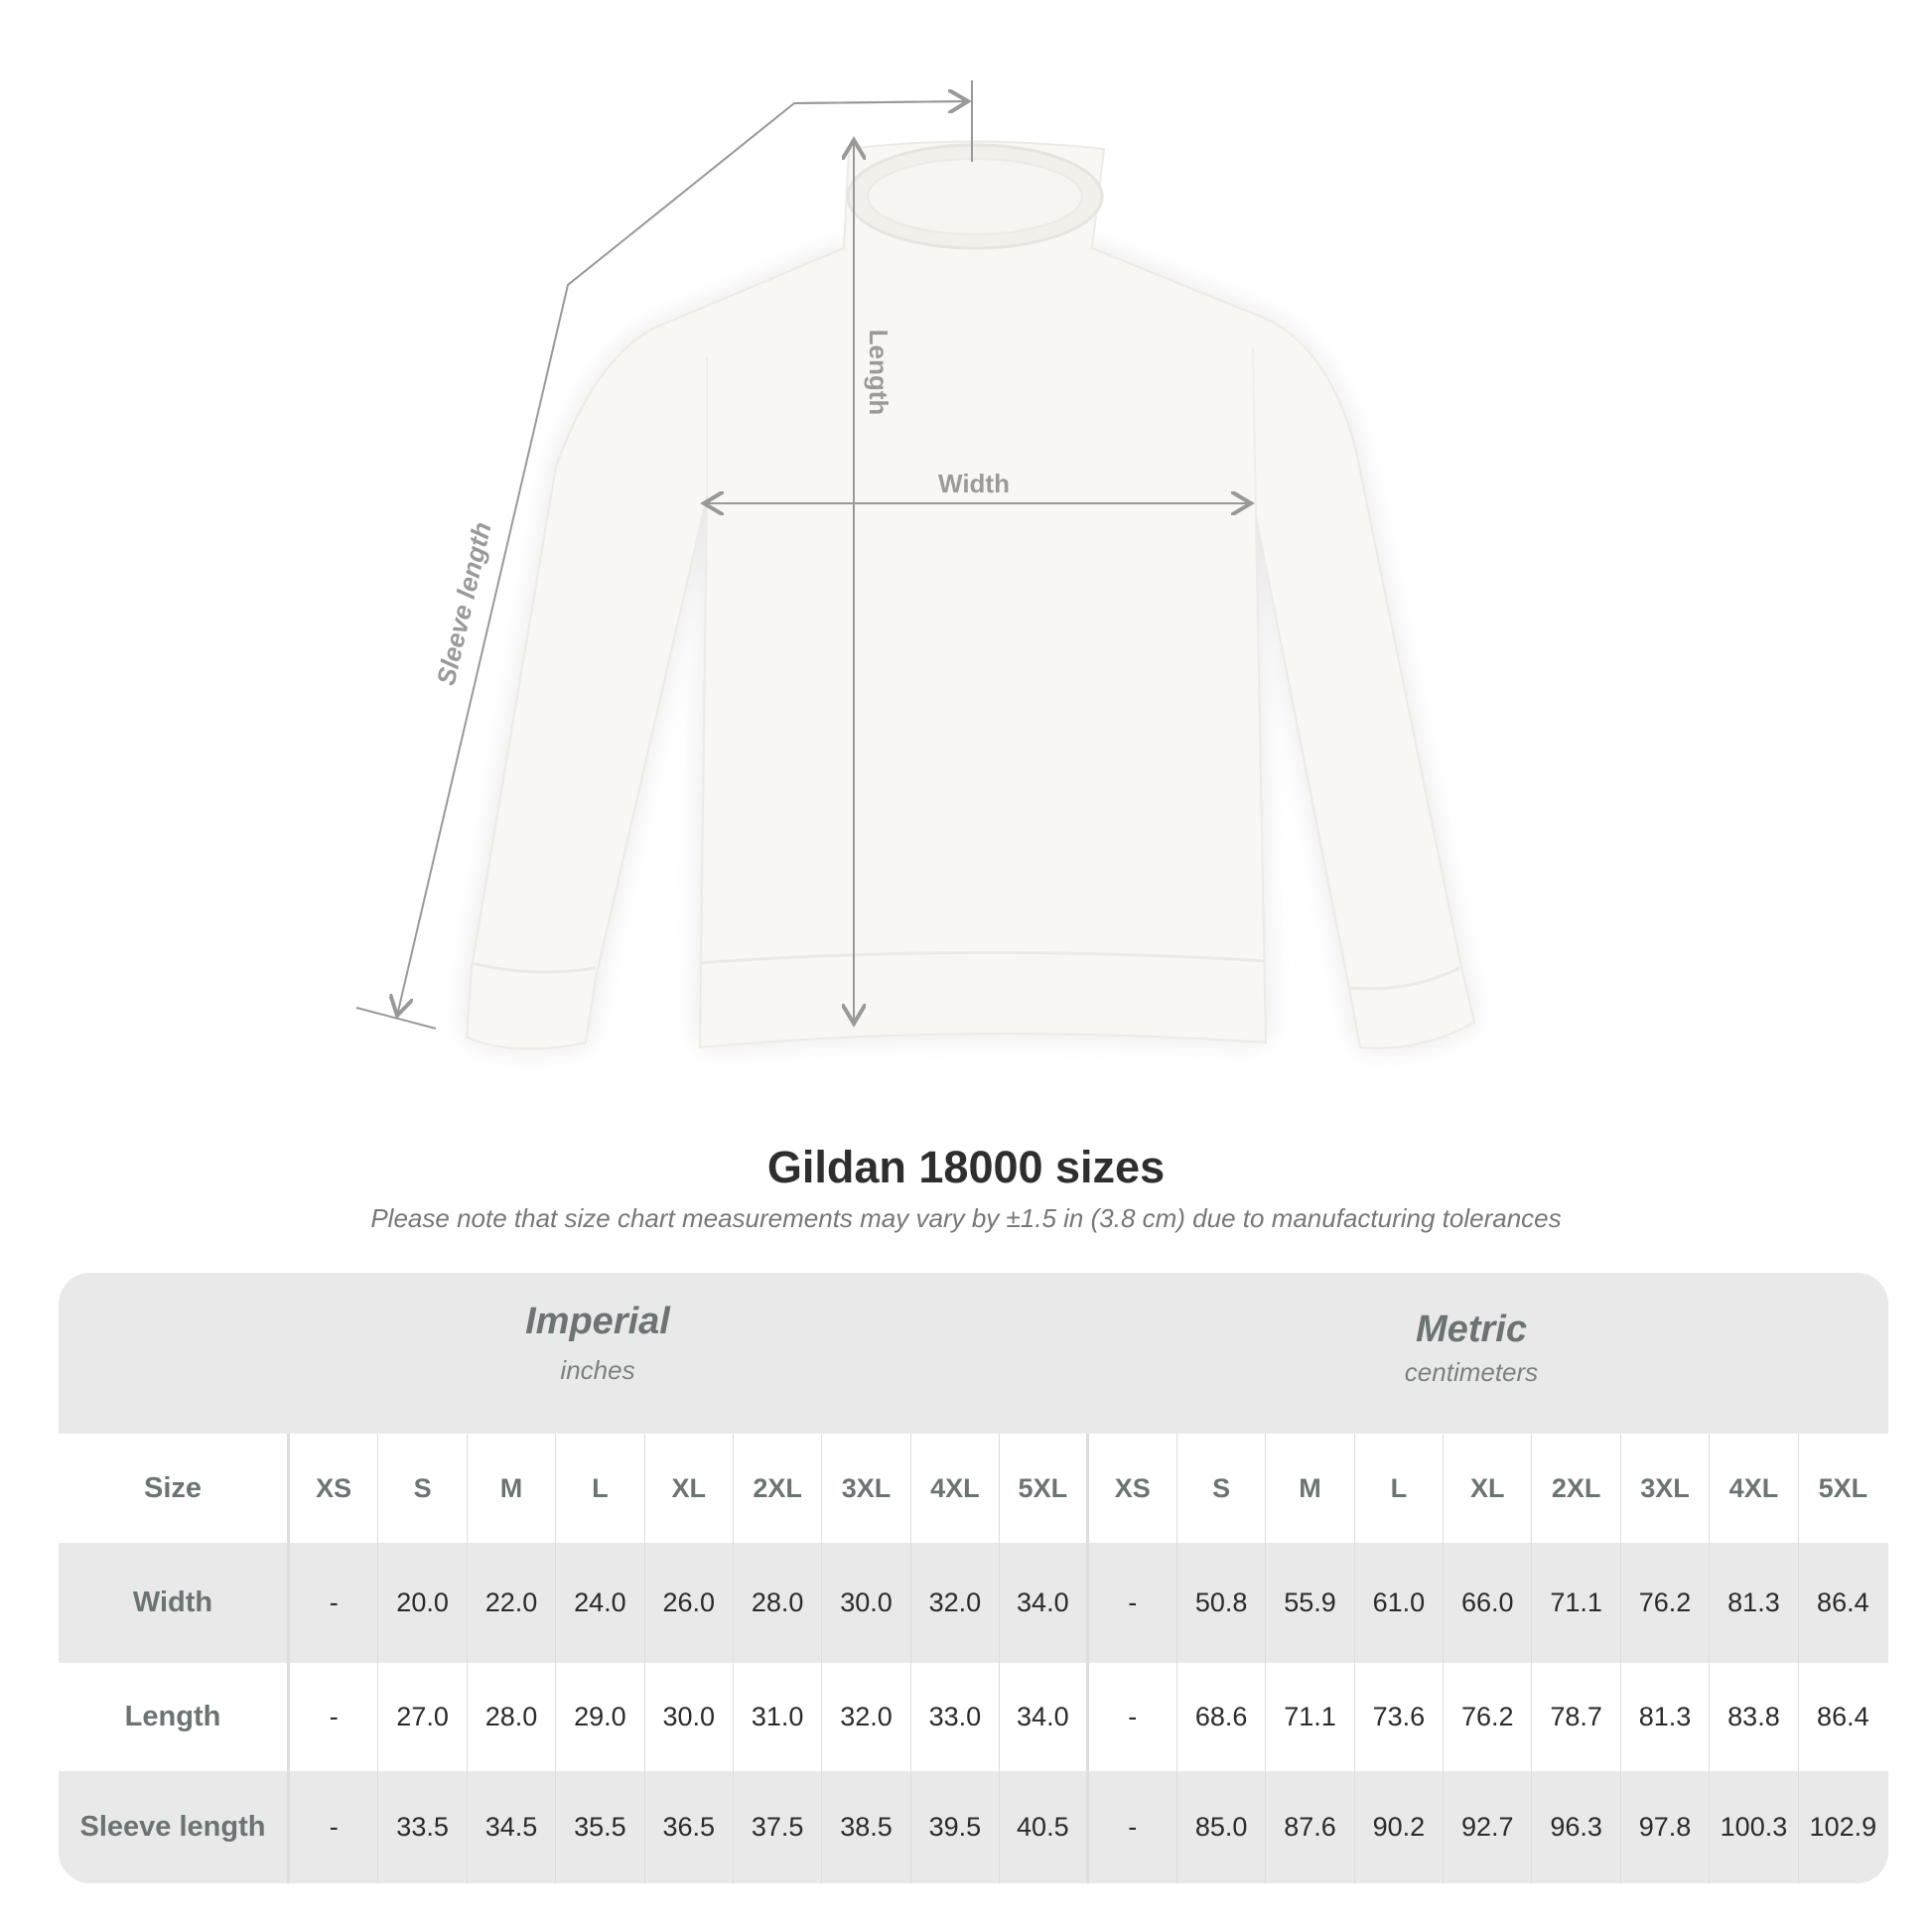  Describe the element at coordinates (1222, 1603) in the screenshot. I see `value-cell: 50.8` at that location.